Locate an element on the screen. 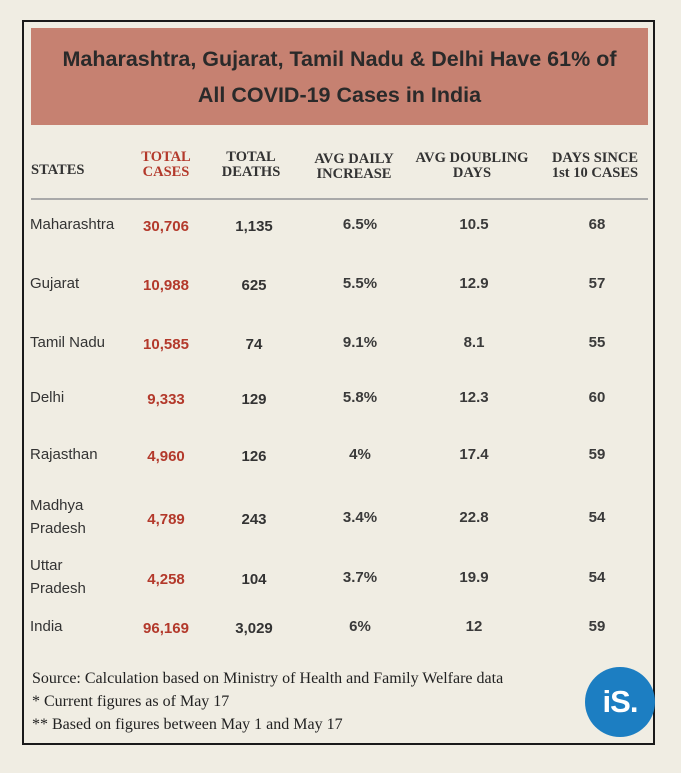 Image resolution: width=681 pixels, height=773 pixels. state-name-line: Delhi is located at coordinates (47, 397).